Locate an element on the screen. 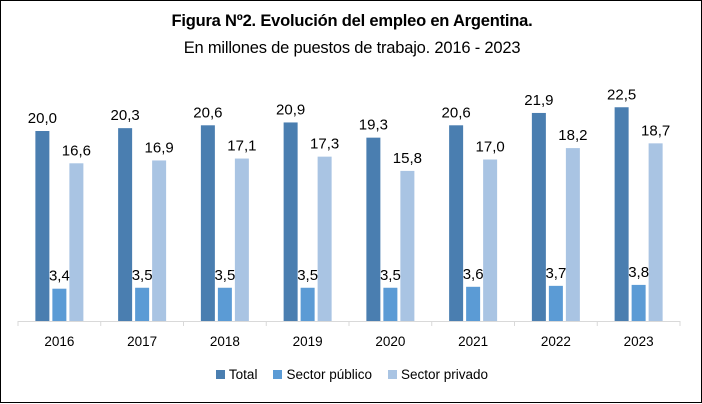 The image size is (702, 404). data-label: 19,3 is located at coordinates (373, 125).